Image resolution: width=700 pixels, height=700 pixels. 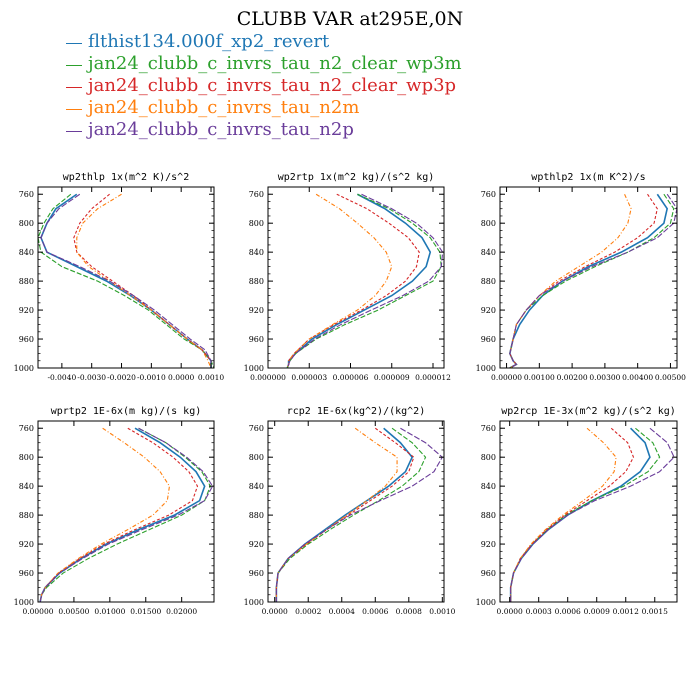 What do you see at coordinates (539, 611) in the screenshot?
I see `x-tick-label: 0.0003` at bounding box center [539, 611].